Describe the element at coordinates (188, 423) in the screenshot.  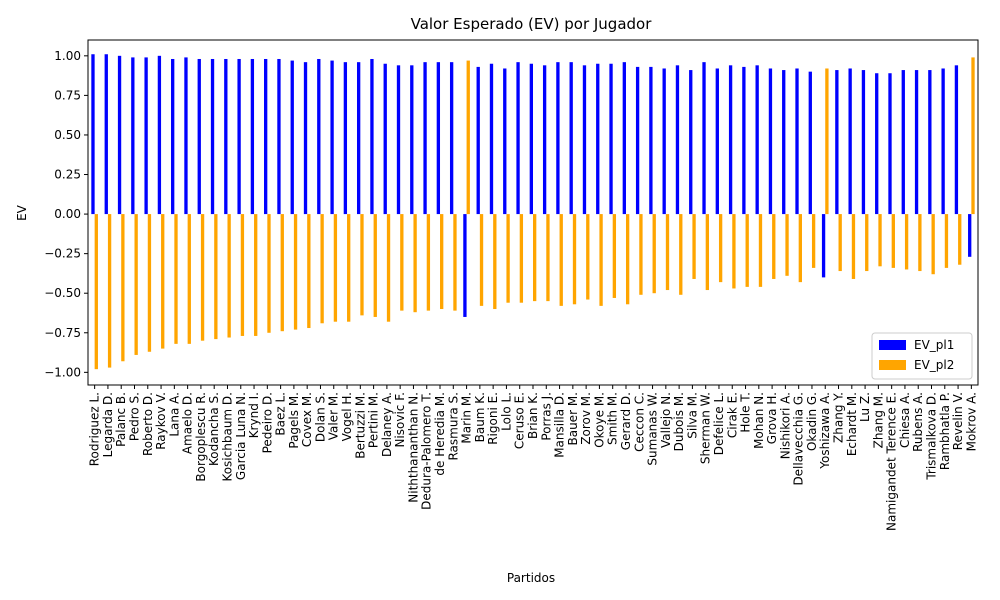
I see `x-tick-label: Amaelo D.` at that location.